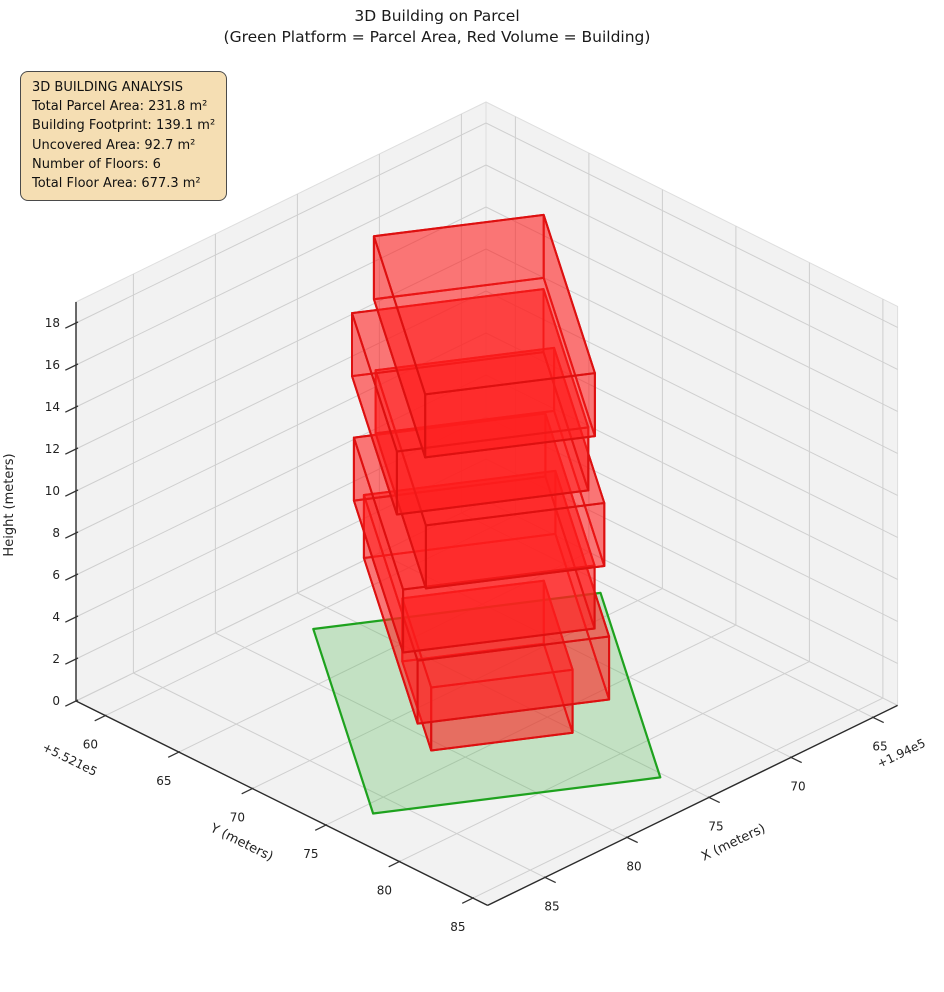  Describe the element at coordinates (56, 533) in the screenshot. I see `z-tick-label: 8` at that location.